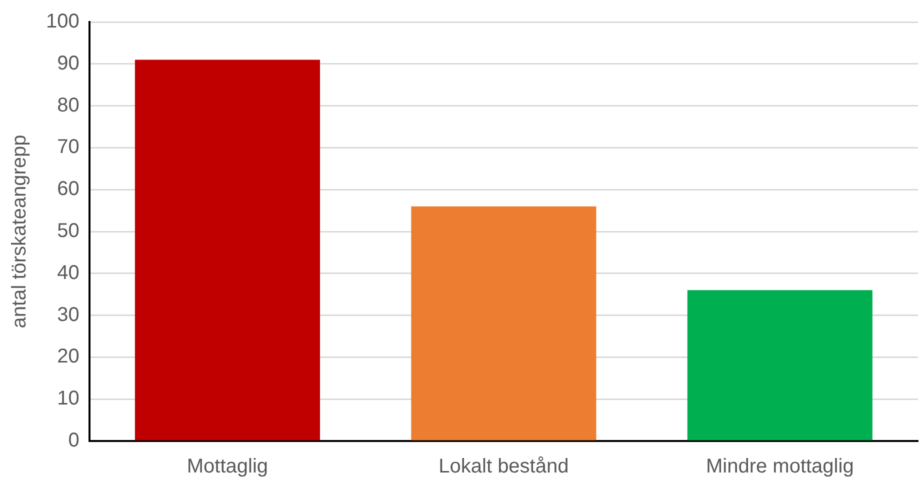  What do you see at coordinates (68, 231) in the screenshot?
I see `y-tick-label: 50` at bounding box center [68, 231].